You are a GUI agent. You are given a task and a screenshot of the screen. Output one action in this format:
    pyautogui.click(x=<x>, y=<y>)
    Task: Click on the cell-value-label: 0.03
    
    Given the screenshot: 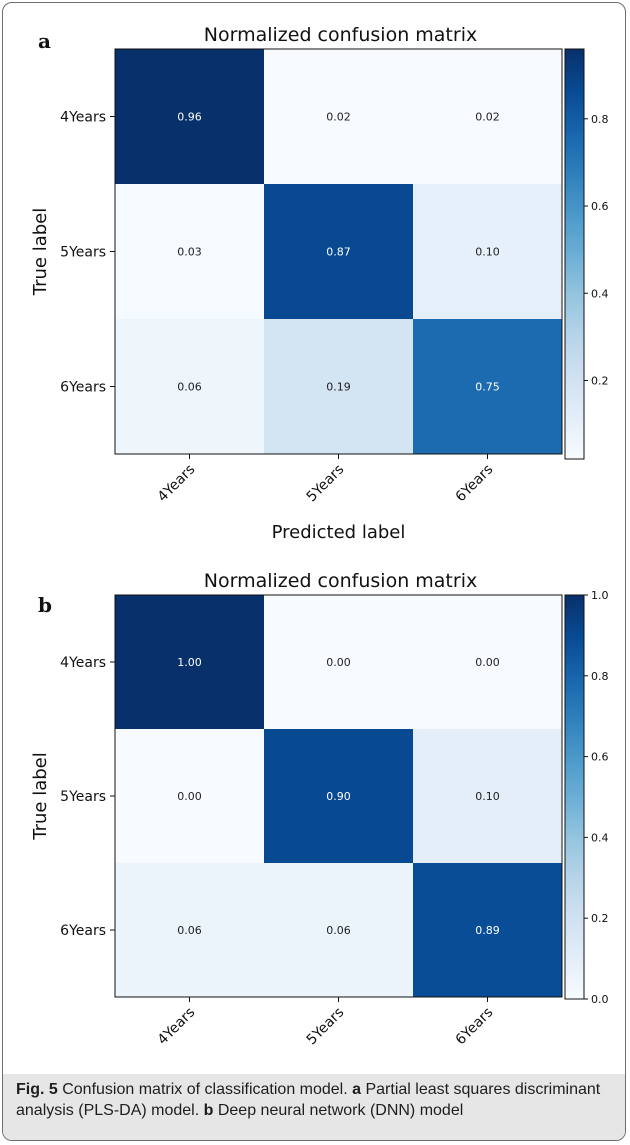 What is the action you would take?
    pyautogui.click(x=189, y=252)
    